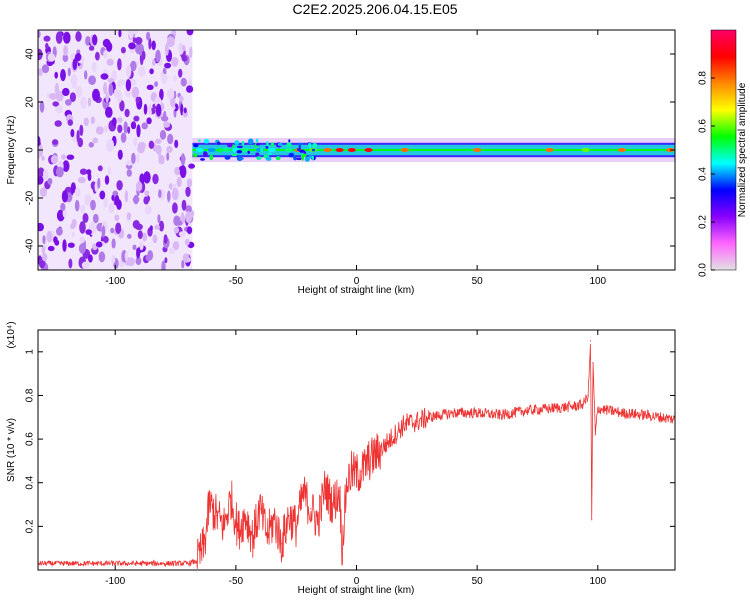  I want to click on colorbar-tick-label: 0.0, so click(703, 270).